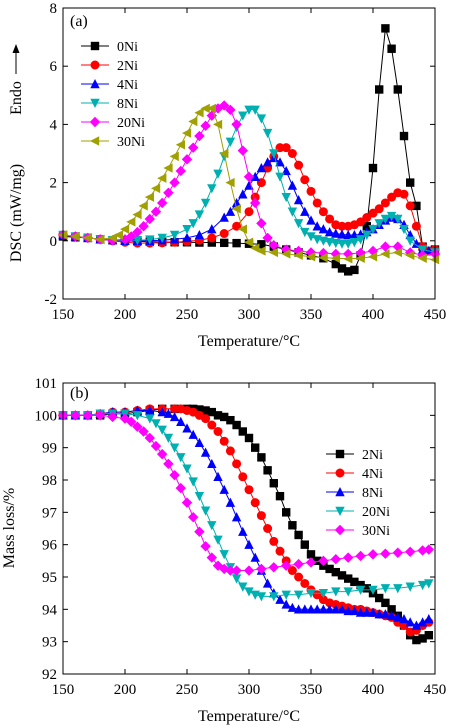  I want to click on y-tick-label: 100, so click(46, 416).